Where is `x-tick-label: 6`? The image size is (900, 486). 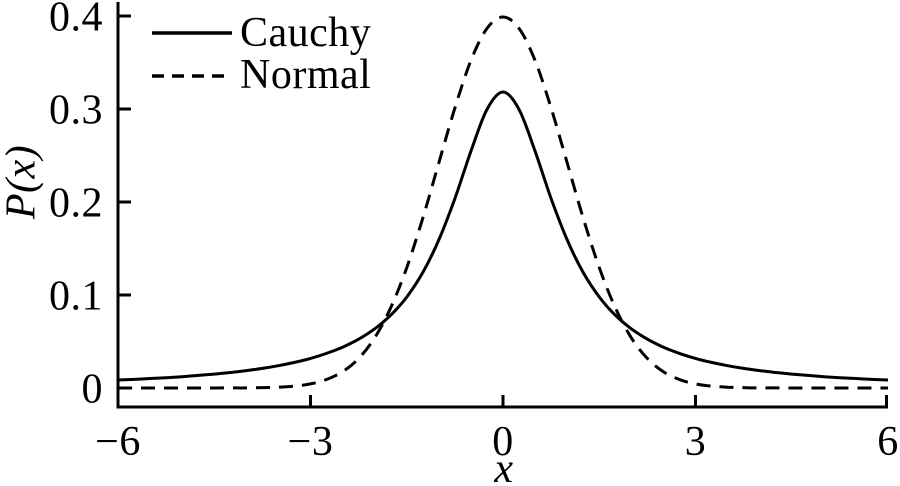 x-tick-label: 6 is located at coordinates (888, 442).